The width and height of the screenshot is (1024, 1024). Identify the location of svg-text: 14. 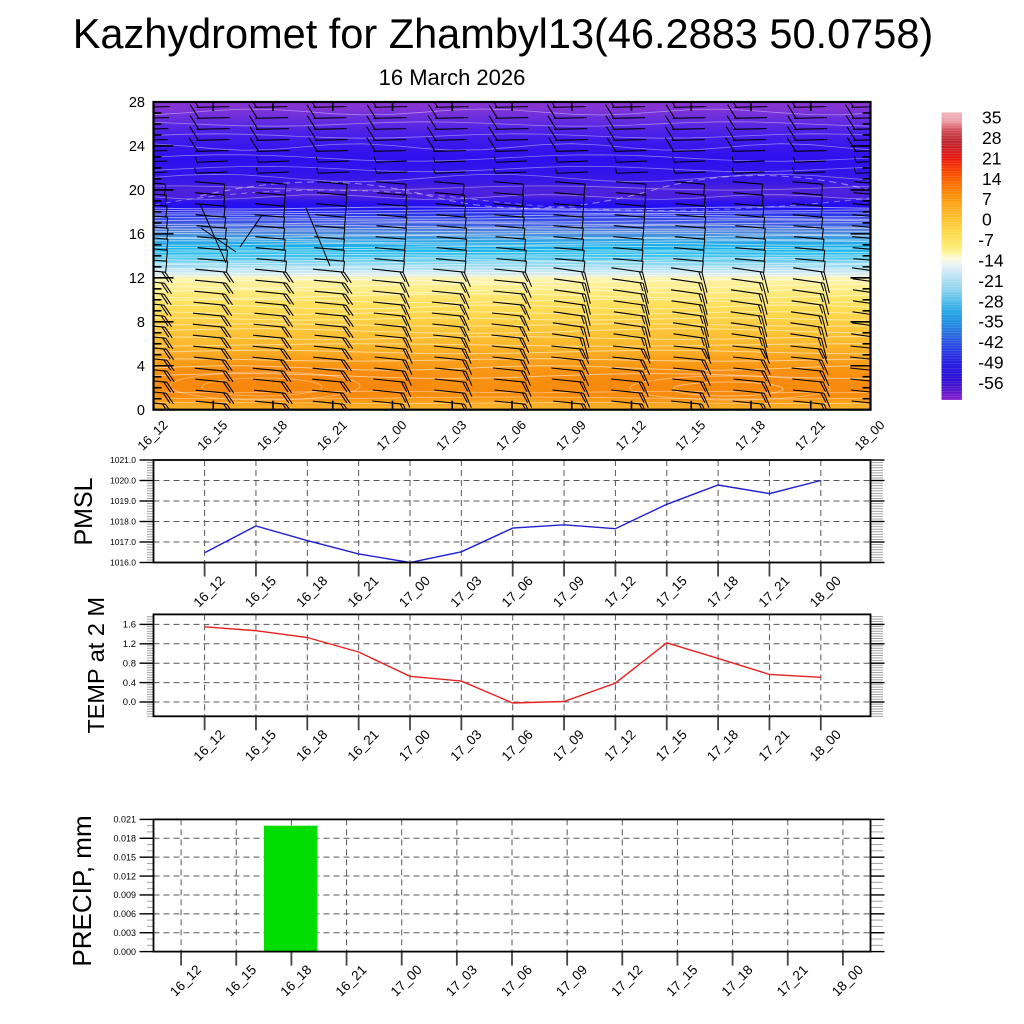
(992, 179).